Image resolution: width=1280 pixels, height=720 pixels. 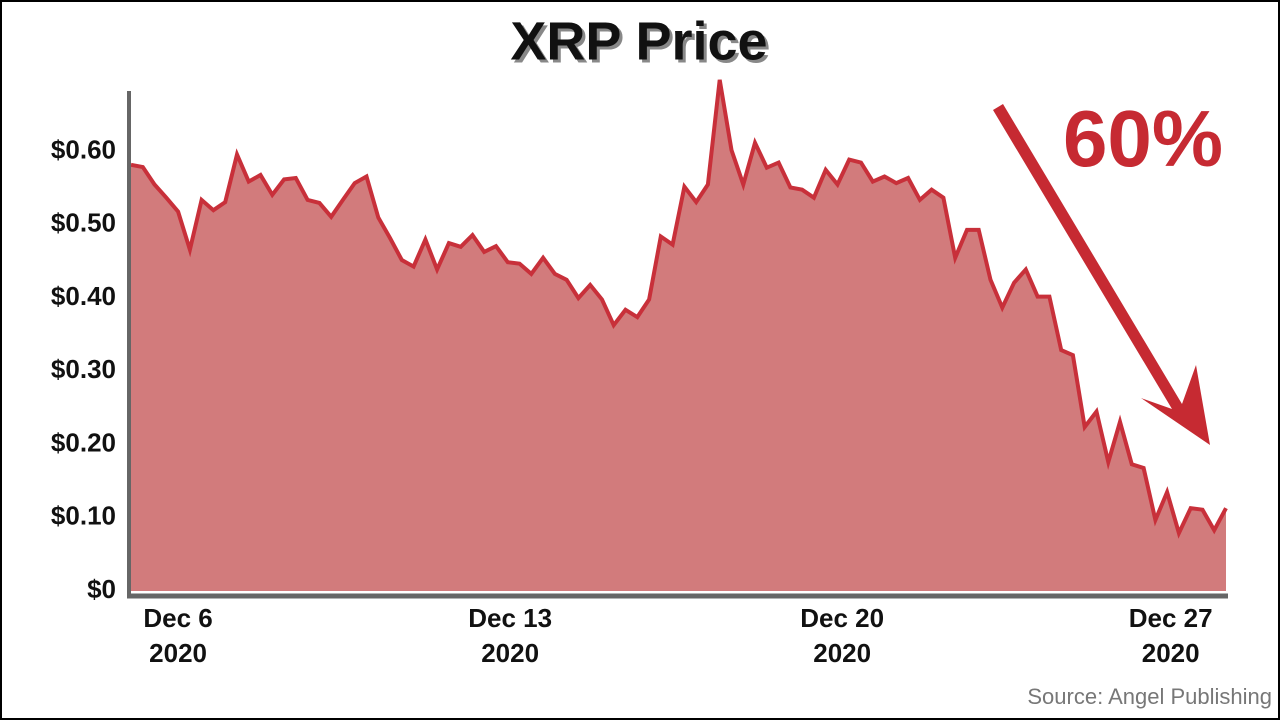 I want to click on x-tick-label: Dec 6 2020, so click(x=177, y=635).